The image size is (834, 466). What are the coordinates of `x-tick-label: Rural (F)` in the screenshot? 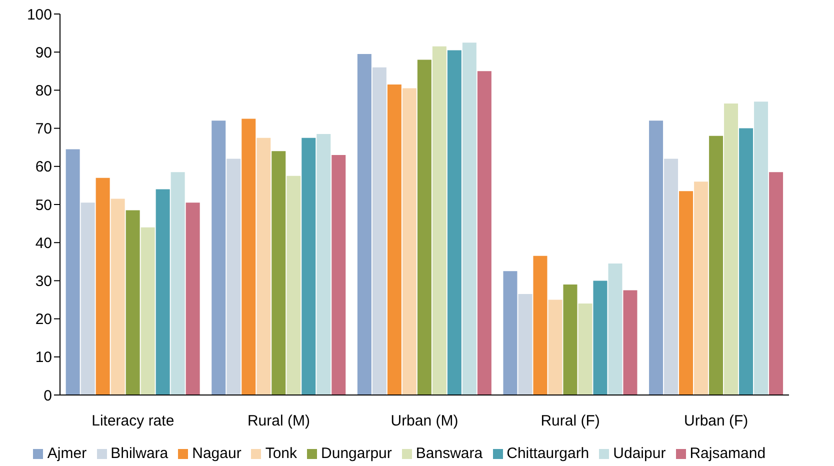 It's located at (570, 421).